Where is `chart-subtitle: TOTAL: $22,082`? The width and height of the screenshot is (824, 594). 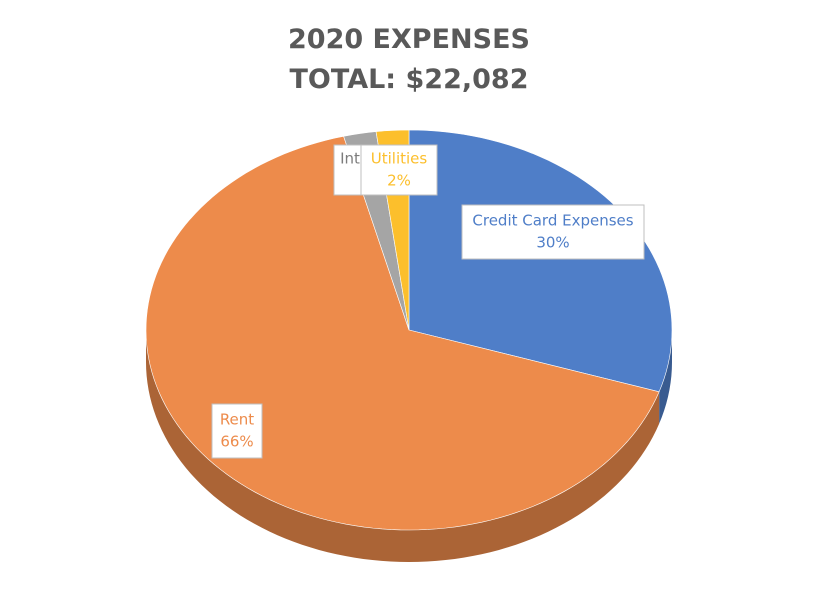 chart-subtitle: TOTAL: $22,082 is located at coordinates (409, 79).